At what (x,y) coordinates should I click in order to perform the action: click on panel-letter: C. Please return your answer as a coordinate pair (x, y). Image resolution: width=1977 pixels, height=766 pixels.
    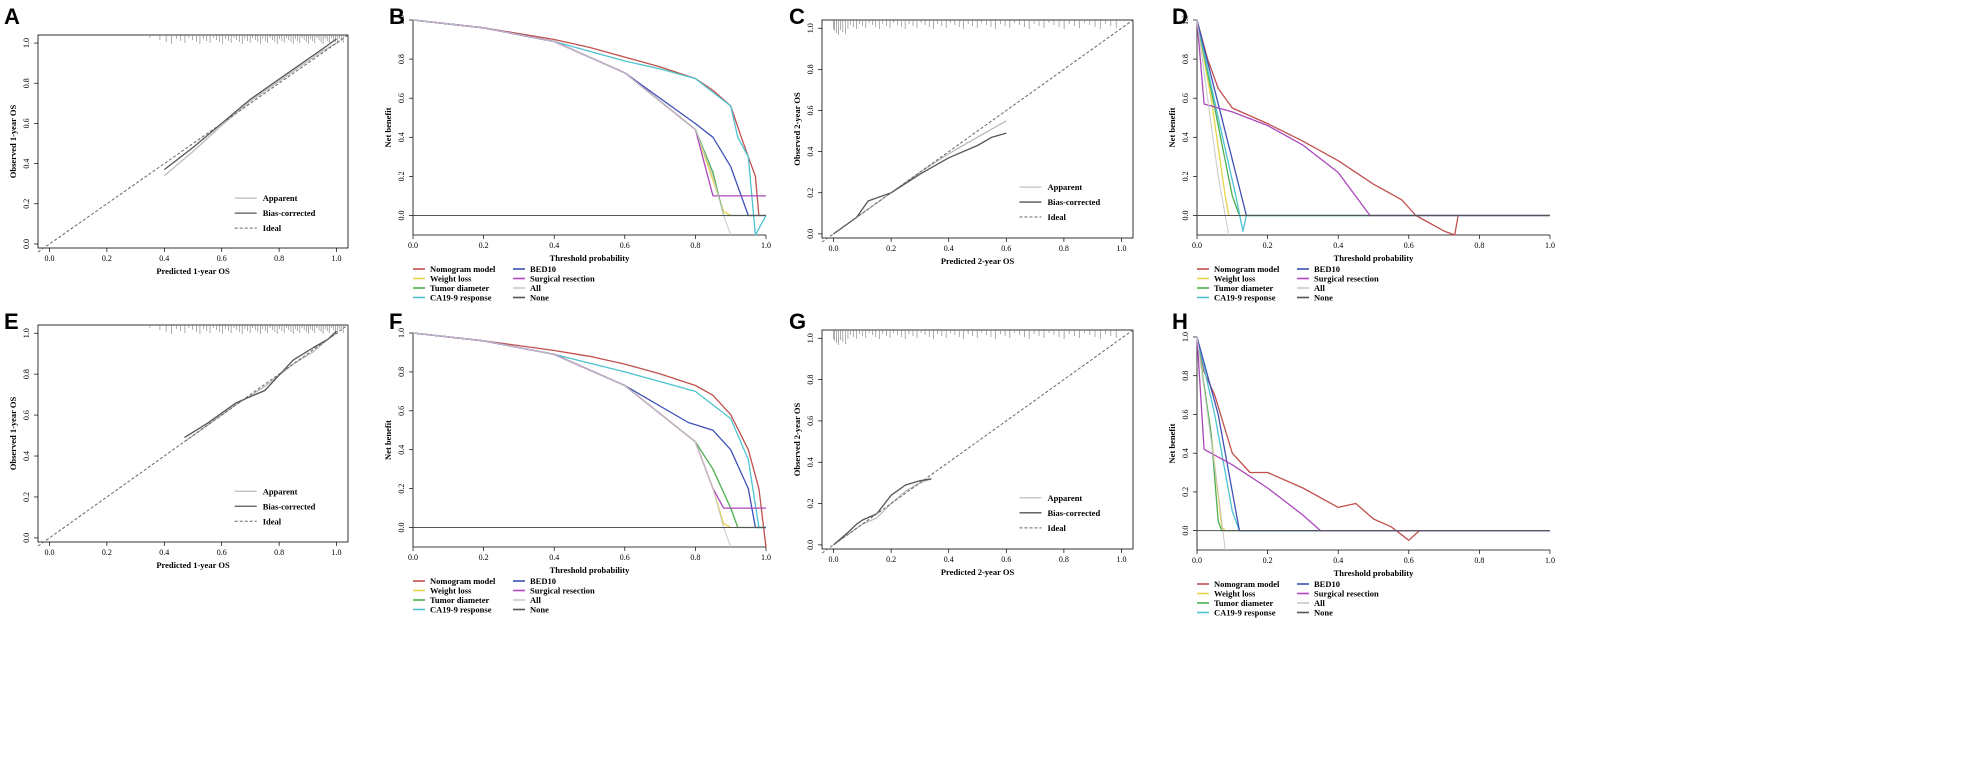
    Looking at the image, I should click on (797, 16).